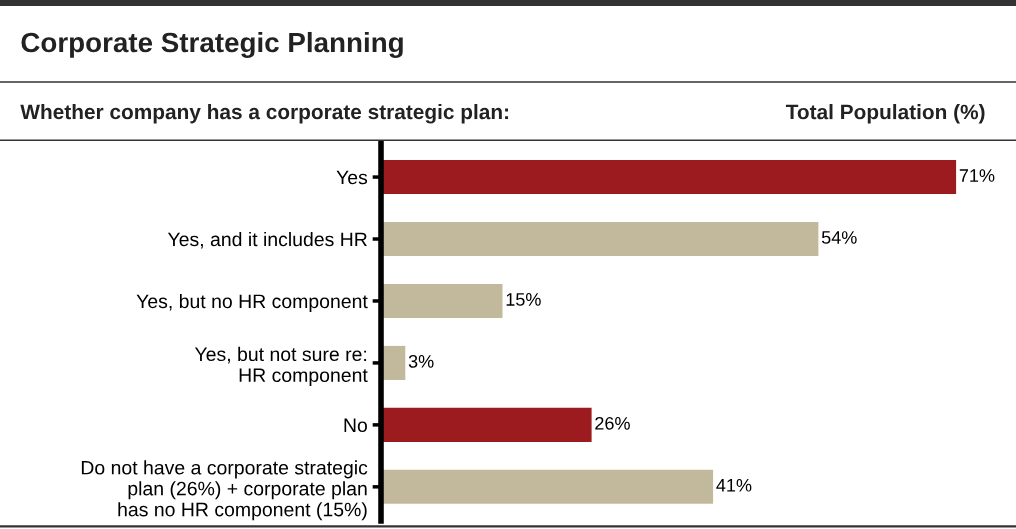 This screenshot has height=529, width=1016. I want to click on data-label: 41%, so click(734, 485).